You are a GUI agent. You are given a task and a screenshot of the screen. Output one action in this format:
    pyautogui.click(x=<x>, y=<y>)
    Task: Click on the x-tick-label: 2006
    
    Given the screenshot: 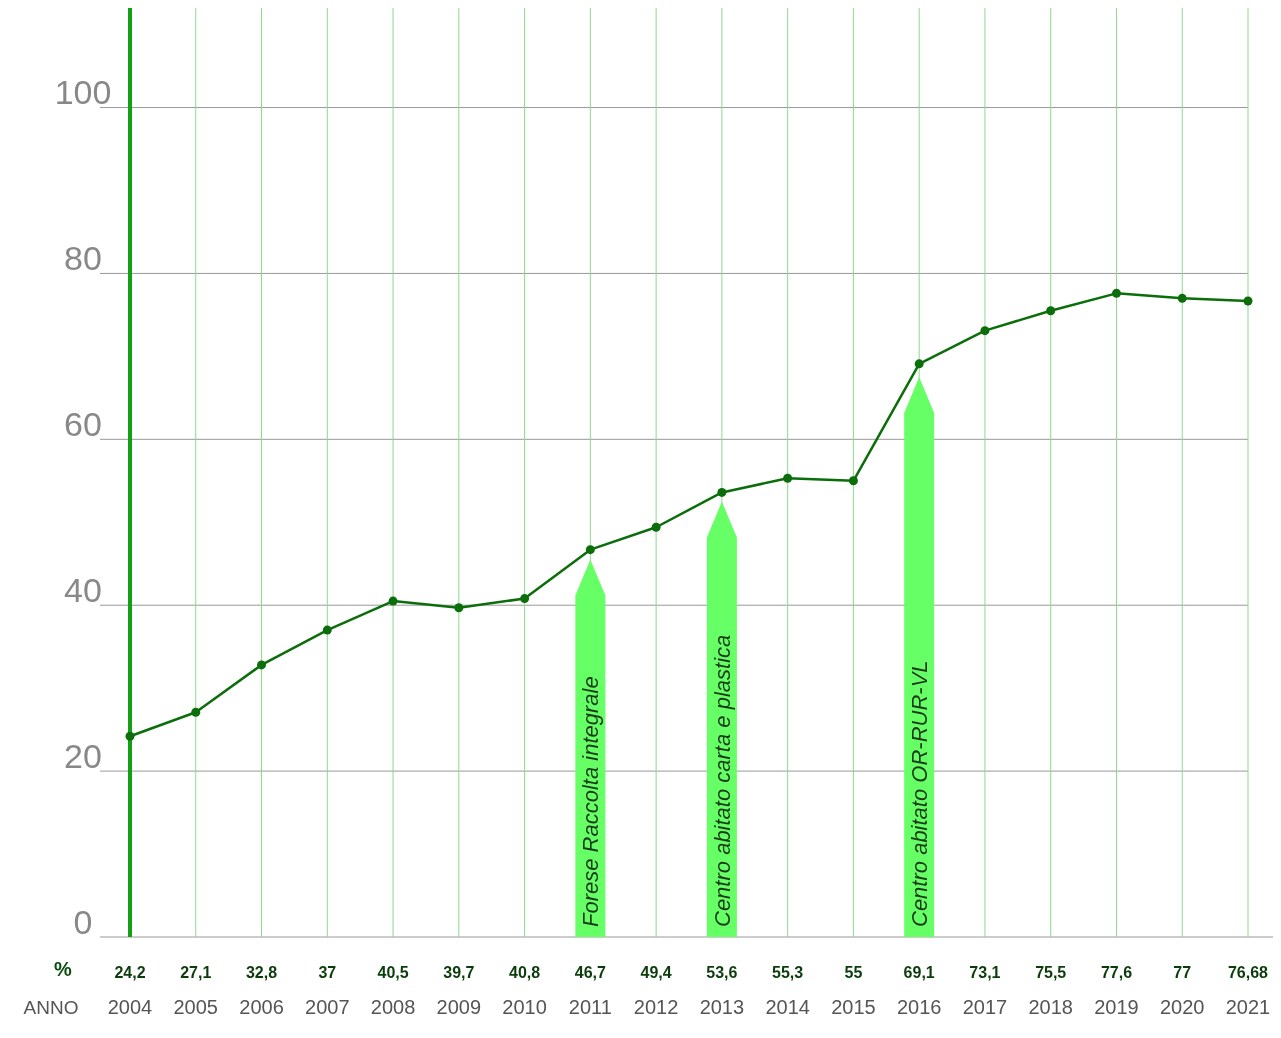 What is the action you would take?
    pyautogui.click(x=261, y=1007)
    